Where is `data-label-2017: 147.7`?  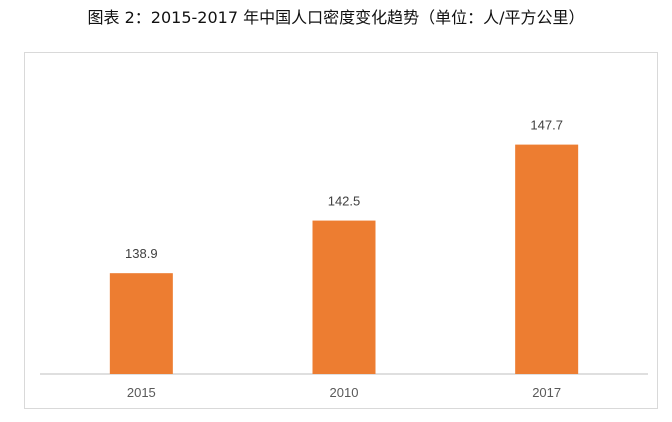
data-label-2017: 147.7 is located at coordinates (546, 125).